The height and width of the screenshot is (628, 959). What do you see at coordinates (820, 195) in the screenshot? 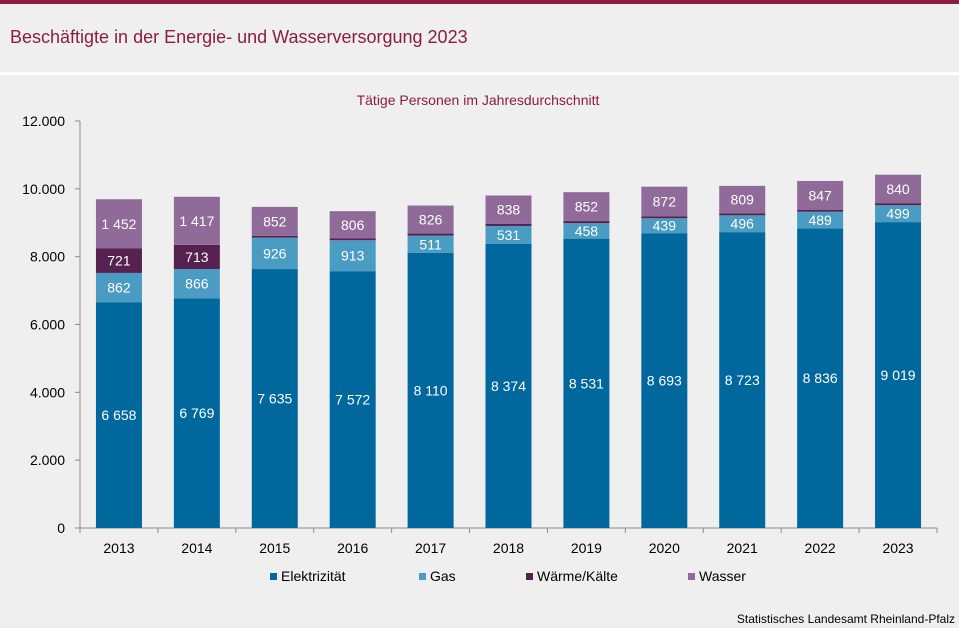
I see `bar-value-label: 847` at bounding box center [820, 195].